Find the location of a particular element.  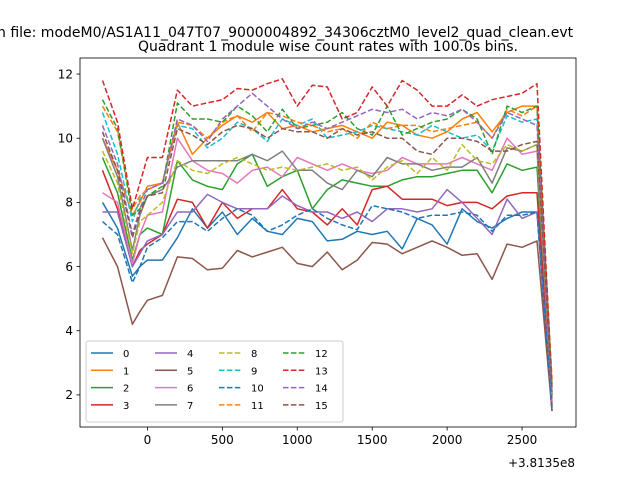

legend-label-12: 12 is located at coordinates (321, 354).